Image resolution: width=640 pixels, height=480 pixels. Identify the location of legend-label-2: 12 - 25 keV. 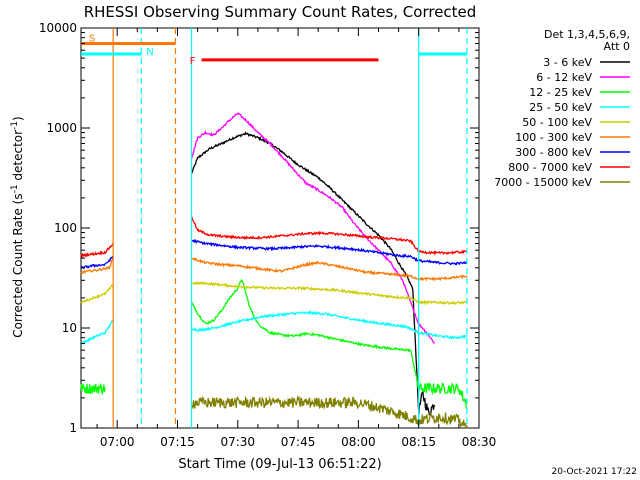
(560, 92).